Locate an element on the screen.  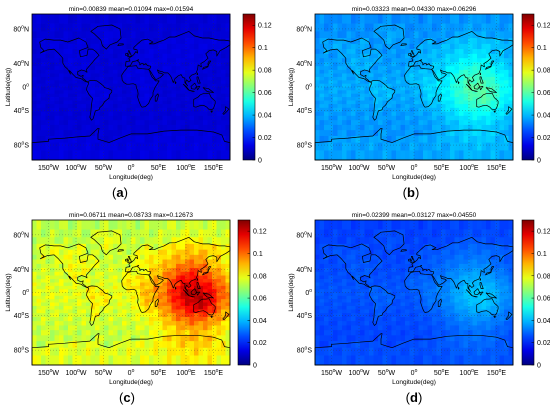
colorbar: 00.020.040.060.080.10.12 is located at coordinates (252, 294).